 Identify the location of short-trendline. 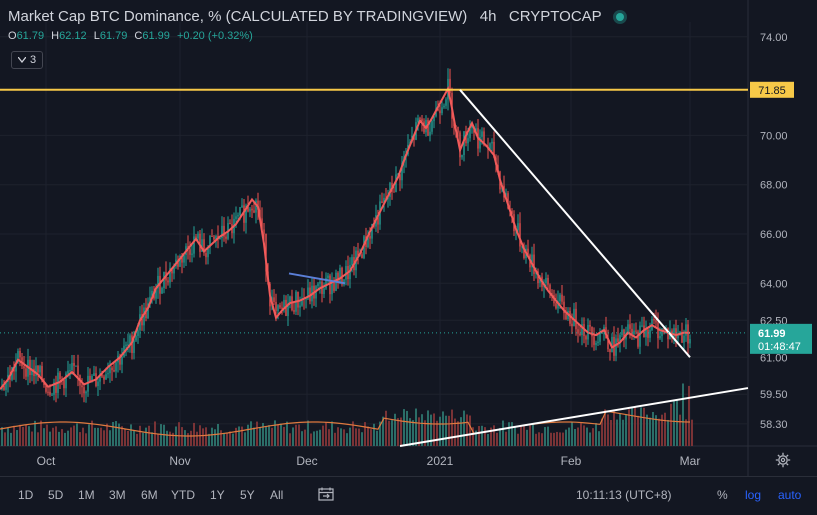
(317, 278).